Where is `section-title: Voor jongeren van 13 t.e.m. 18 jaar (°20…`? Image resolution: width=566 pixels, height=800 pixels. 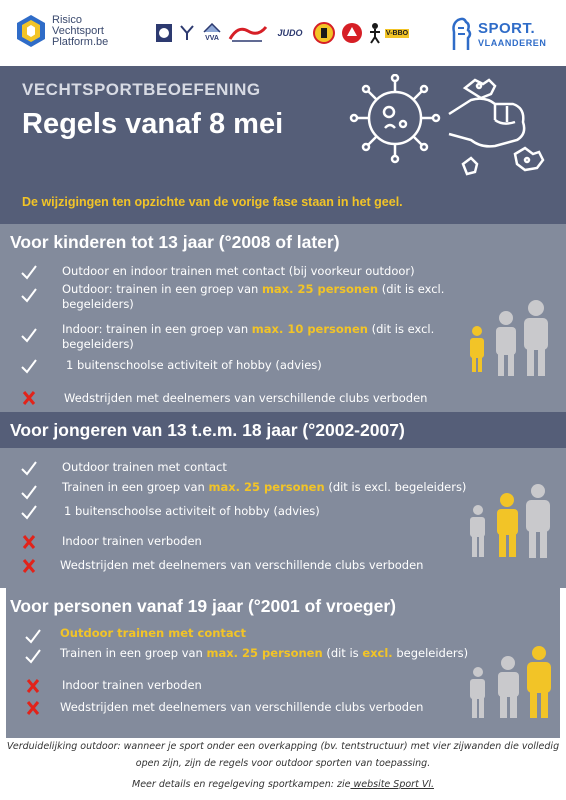
section-title: Voor jongeren van 13 t.e.m. 18 jaar (°20… is located at coordinates (283, 430).